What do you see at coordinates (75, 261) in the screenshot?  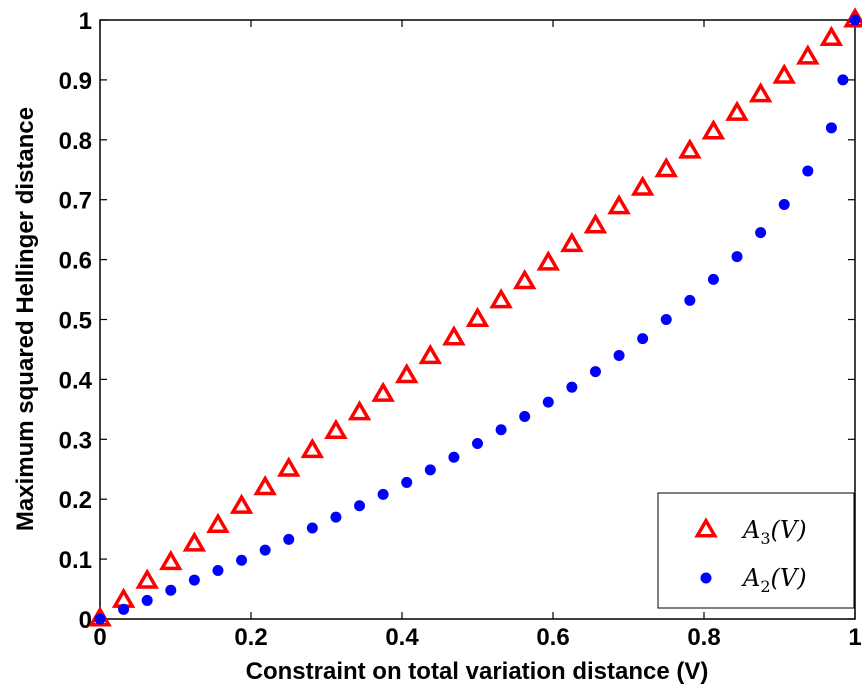 I see `y-tick-label: 0.6` at bounding box center [75, 261].